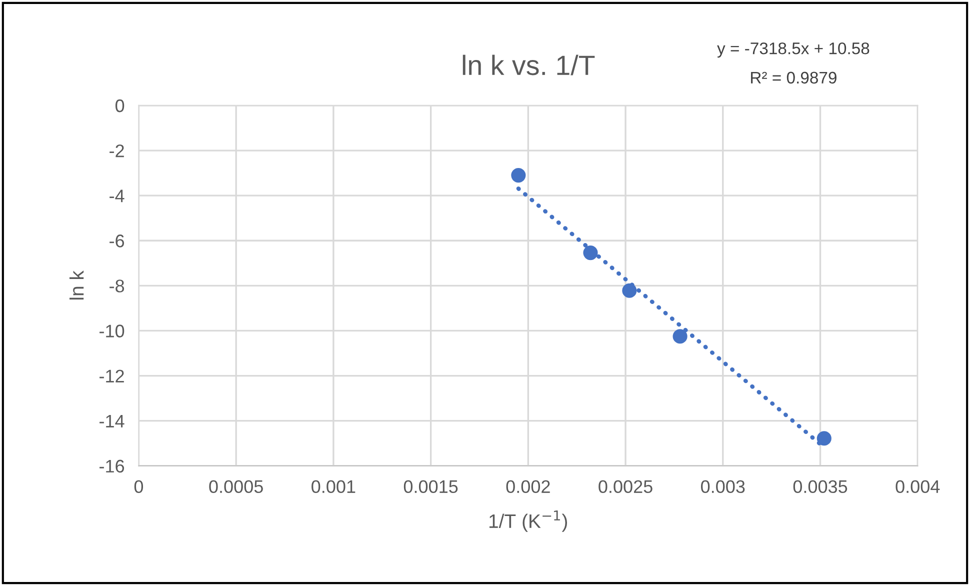 The width and height of the screenshot is (970, 586). I want to click on y-tick-label: -2, so click(117, 151).